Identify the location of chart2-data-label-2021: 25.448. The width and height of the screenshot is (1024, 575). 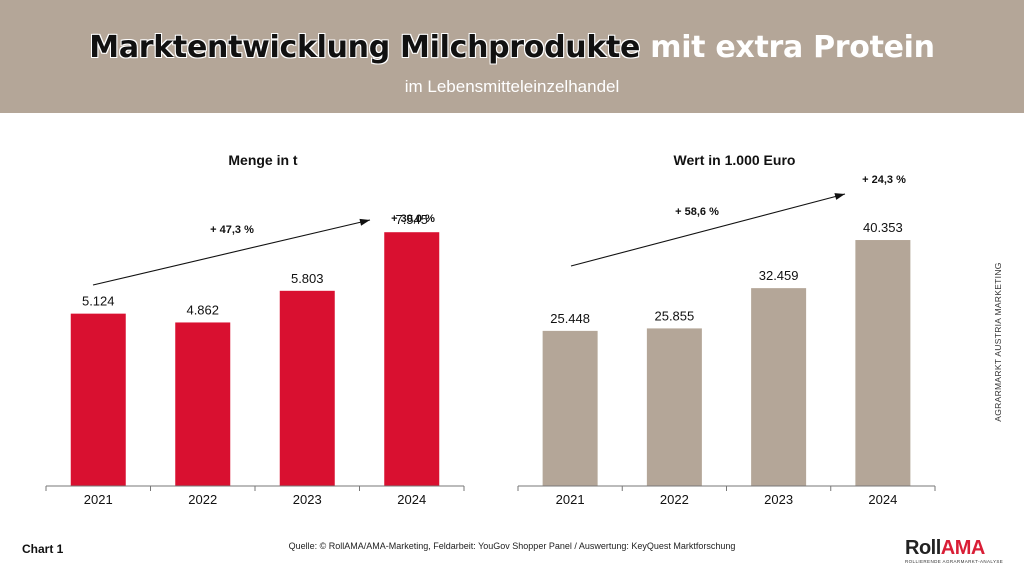
(570, 318).